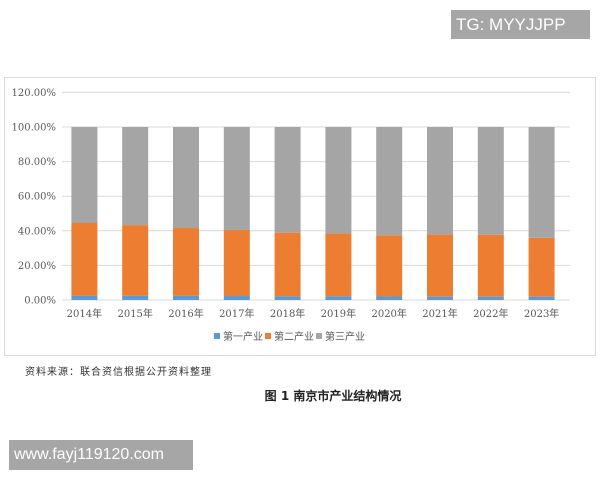 This screenshot has width=600, height=480. I want to click on y-tick-label: 120.00%, so click(34, 93).